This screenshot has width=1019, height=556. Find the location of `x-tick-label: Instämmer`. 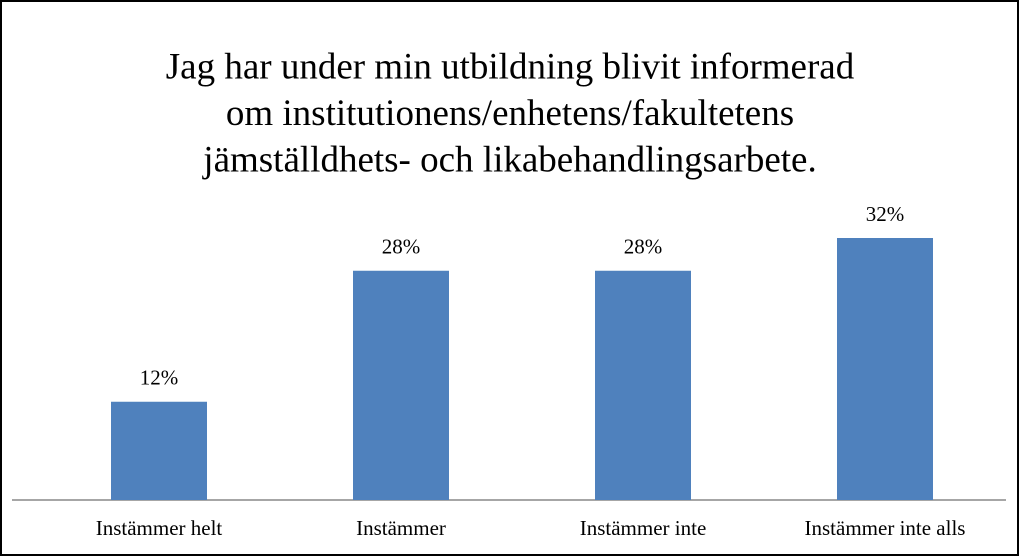

x-tick-label: Instämmer is located at coordinates (401, 528).